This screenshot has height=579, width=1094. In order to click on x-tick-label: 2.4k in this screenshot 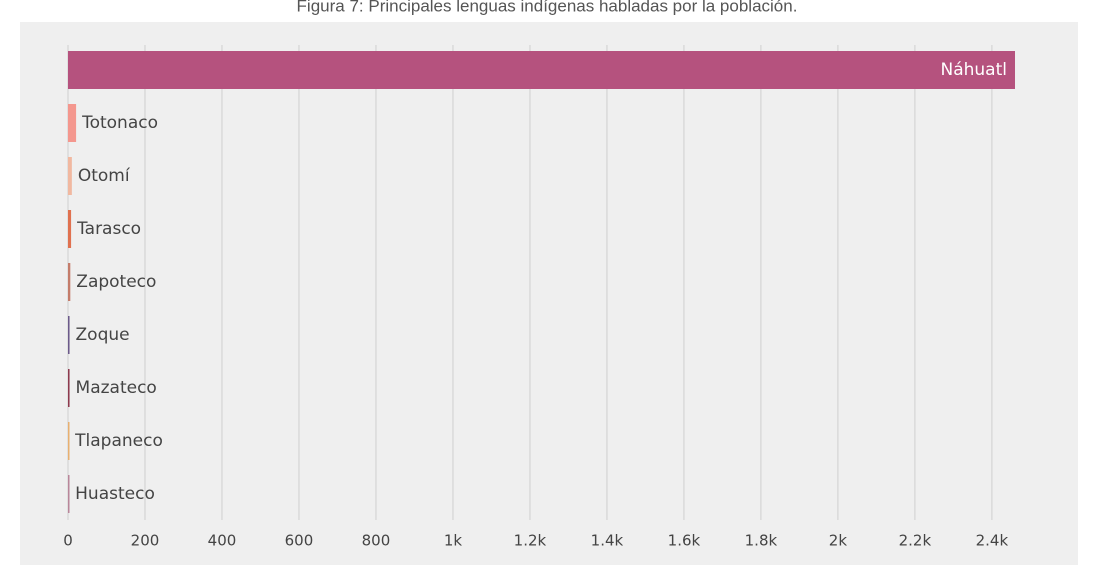, I will do `click(992, 541)`.